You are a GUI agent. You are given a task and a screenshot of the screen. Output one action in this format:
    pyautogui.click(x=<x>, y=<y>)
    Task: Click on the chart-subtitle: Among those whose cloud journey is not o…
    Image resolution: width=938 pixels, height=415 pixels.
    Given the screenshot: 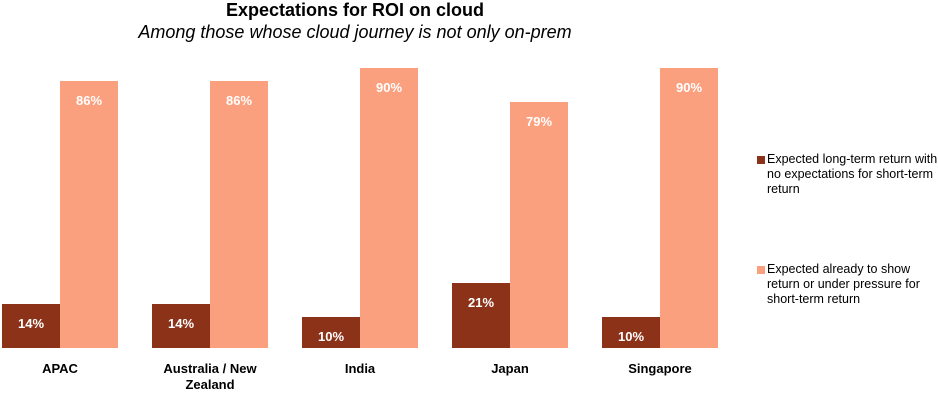 What is the action you would take?
    pyautogui.click(x=355, y=32)
    